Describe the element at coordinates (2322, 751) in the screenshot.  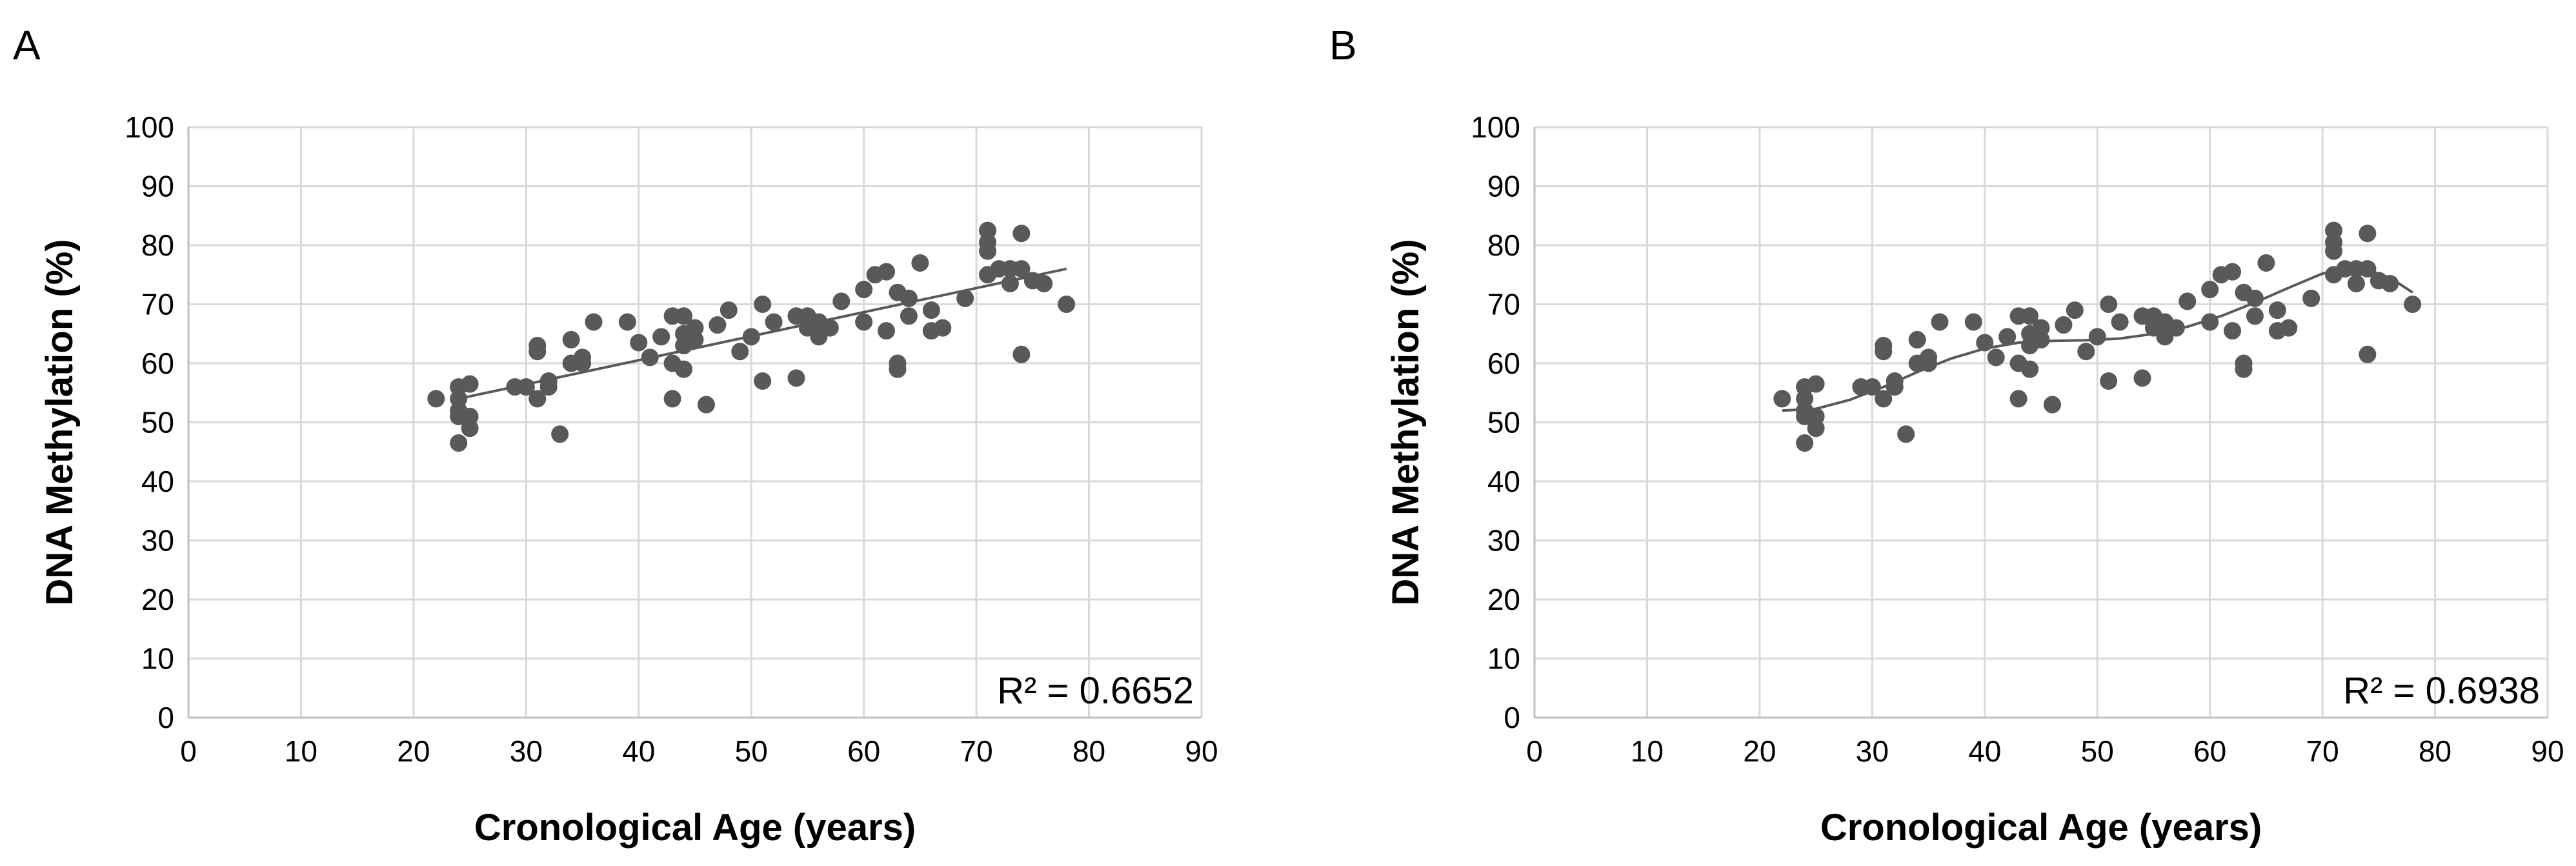
I see `x-tick-label: 70` at that location.